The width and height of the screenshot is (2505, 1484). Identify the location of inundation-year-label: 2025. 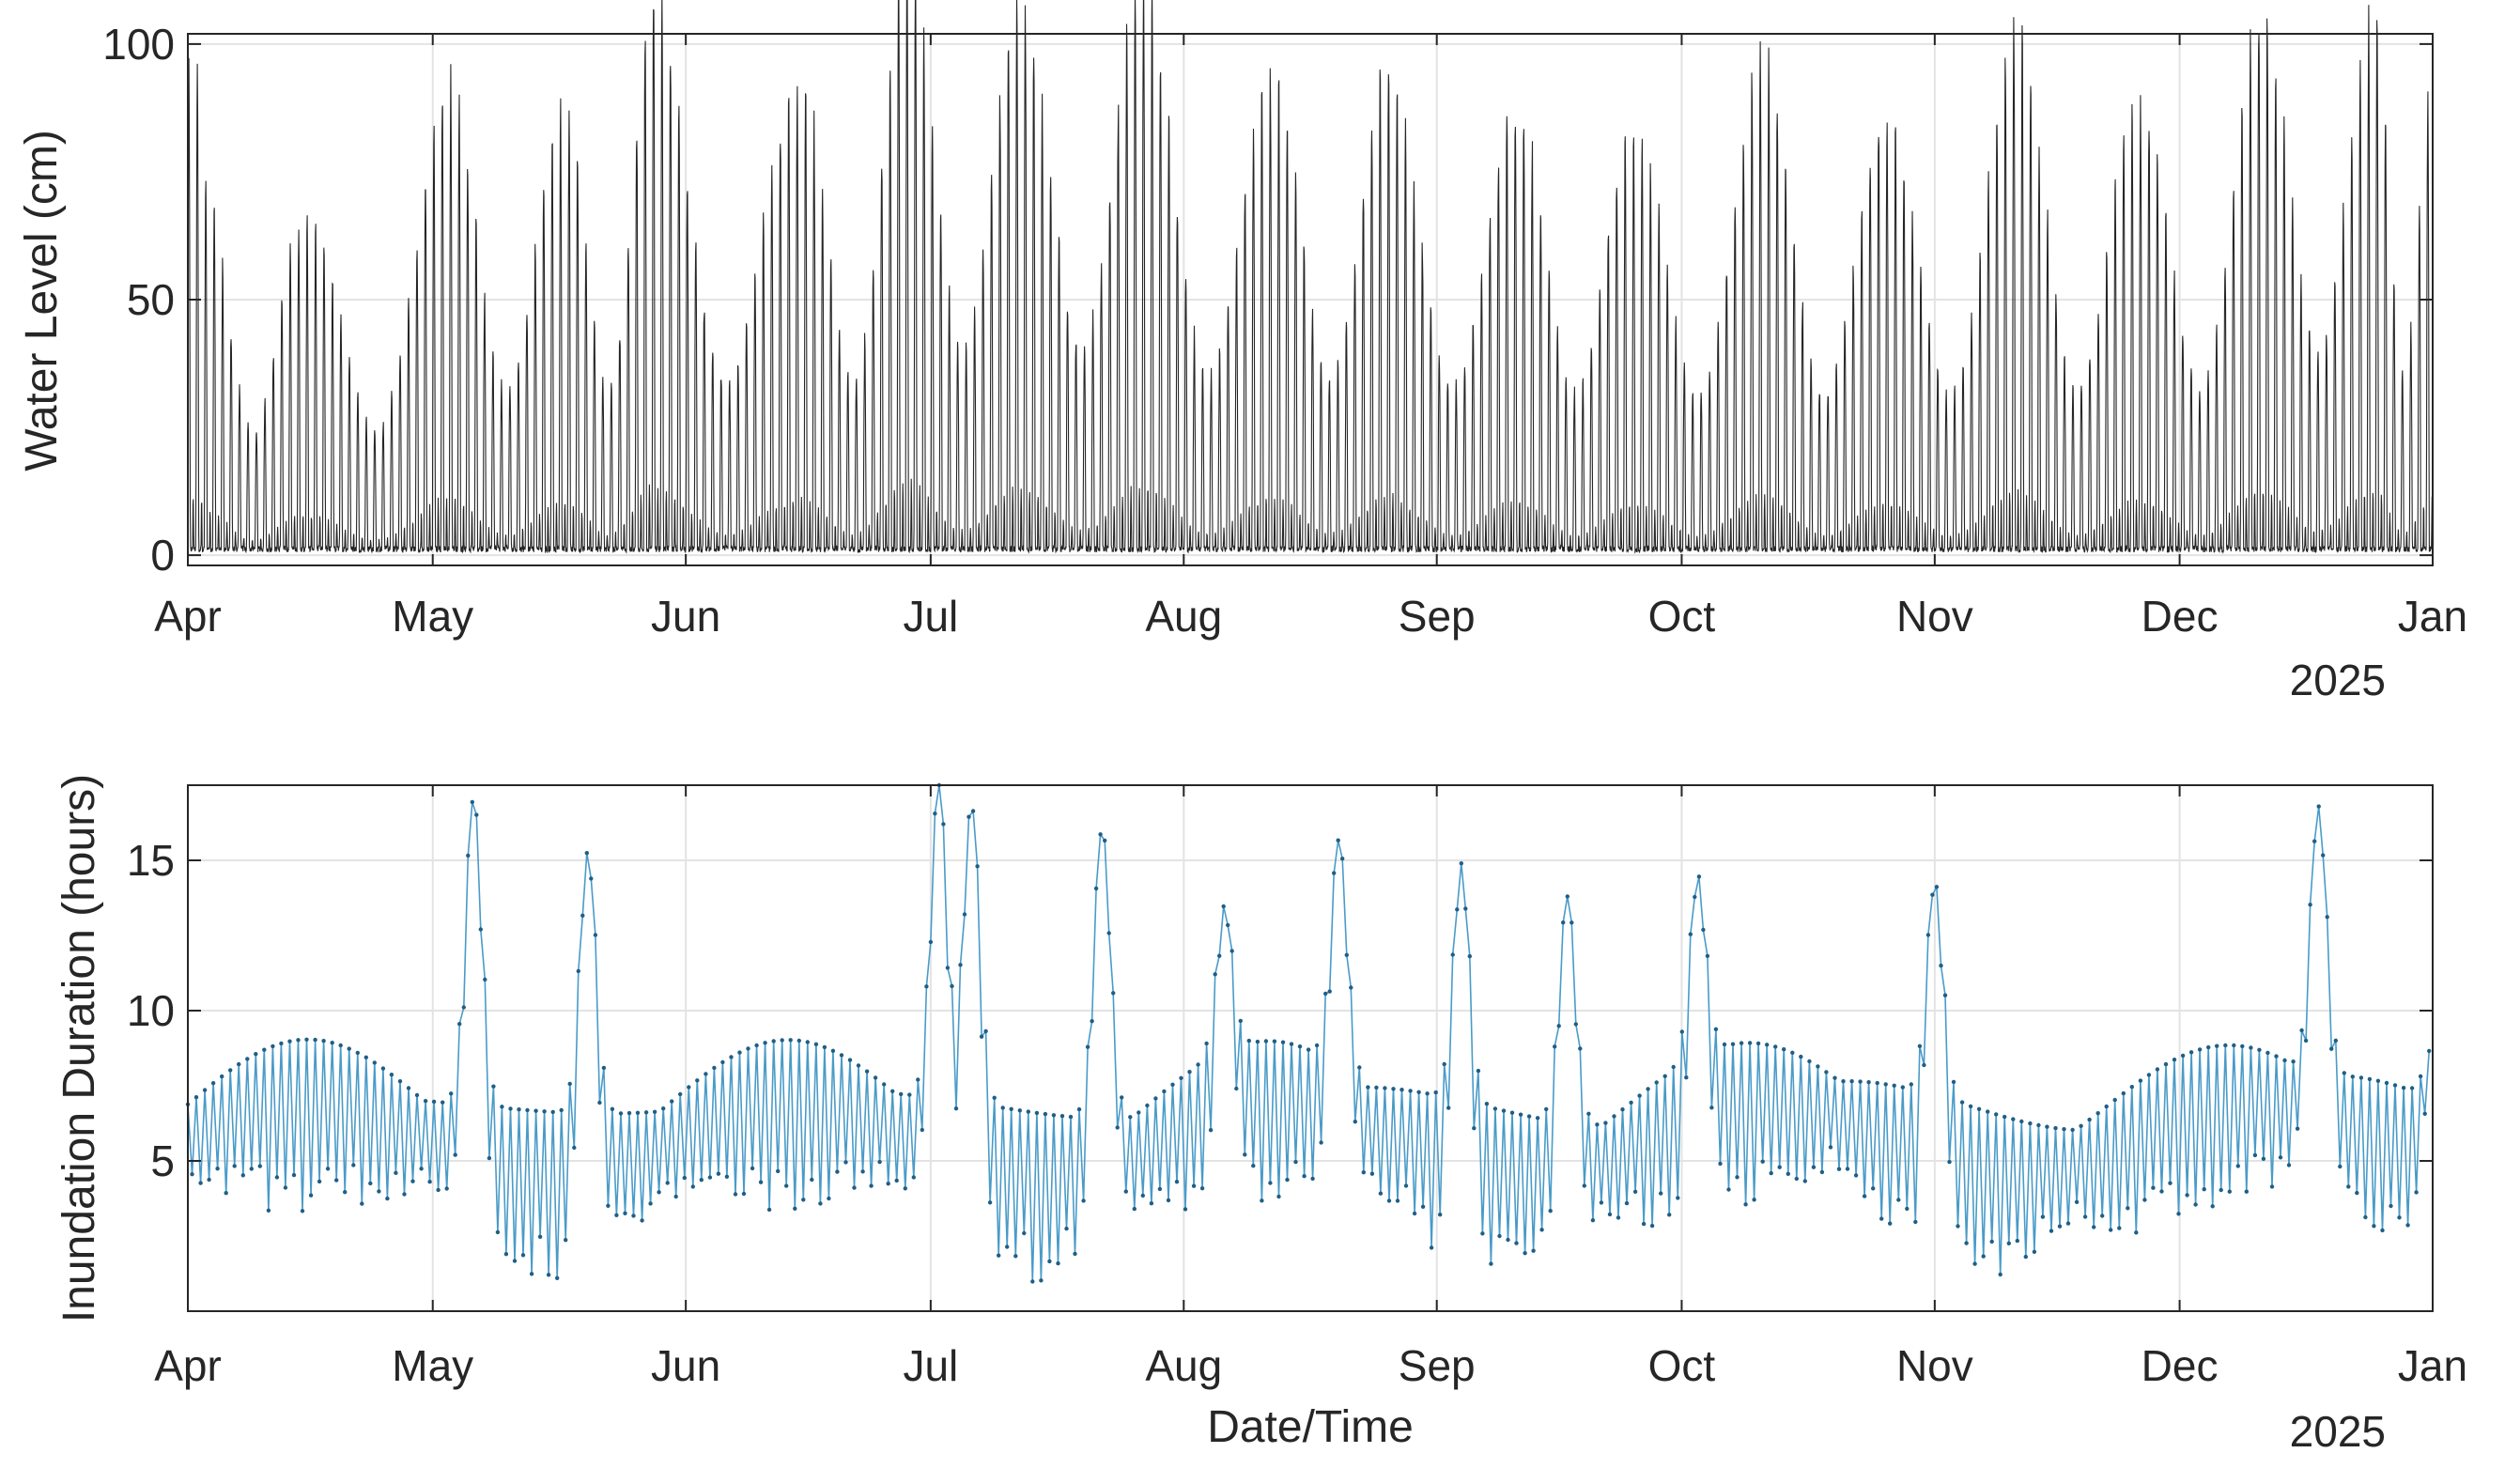
(2338, 1431).